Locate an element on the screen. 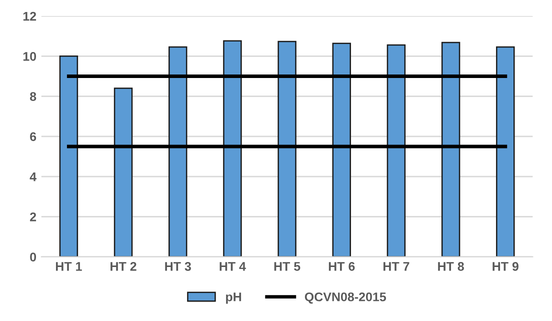  y-tick-label: 0 is located at coordinates (33, 257).